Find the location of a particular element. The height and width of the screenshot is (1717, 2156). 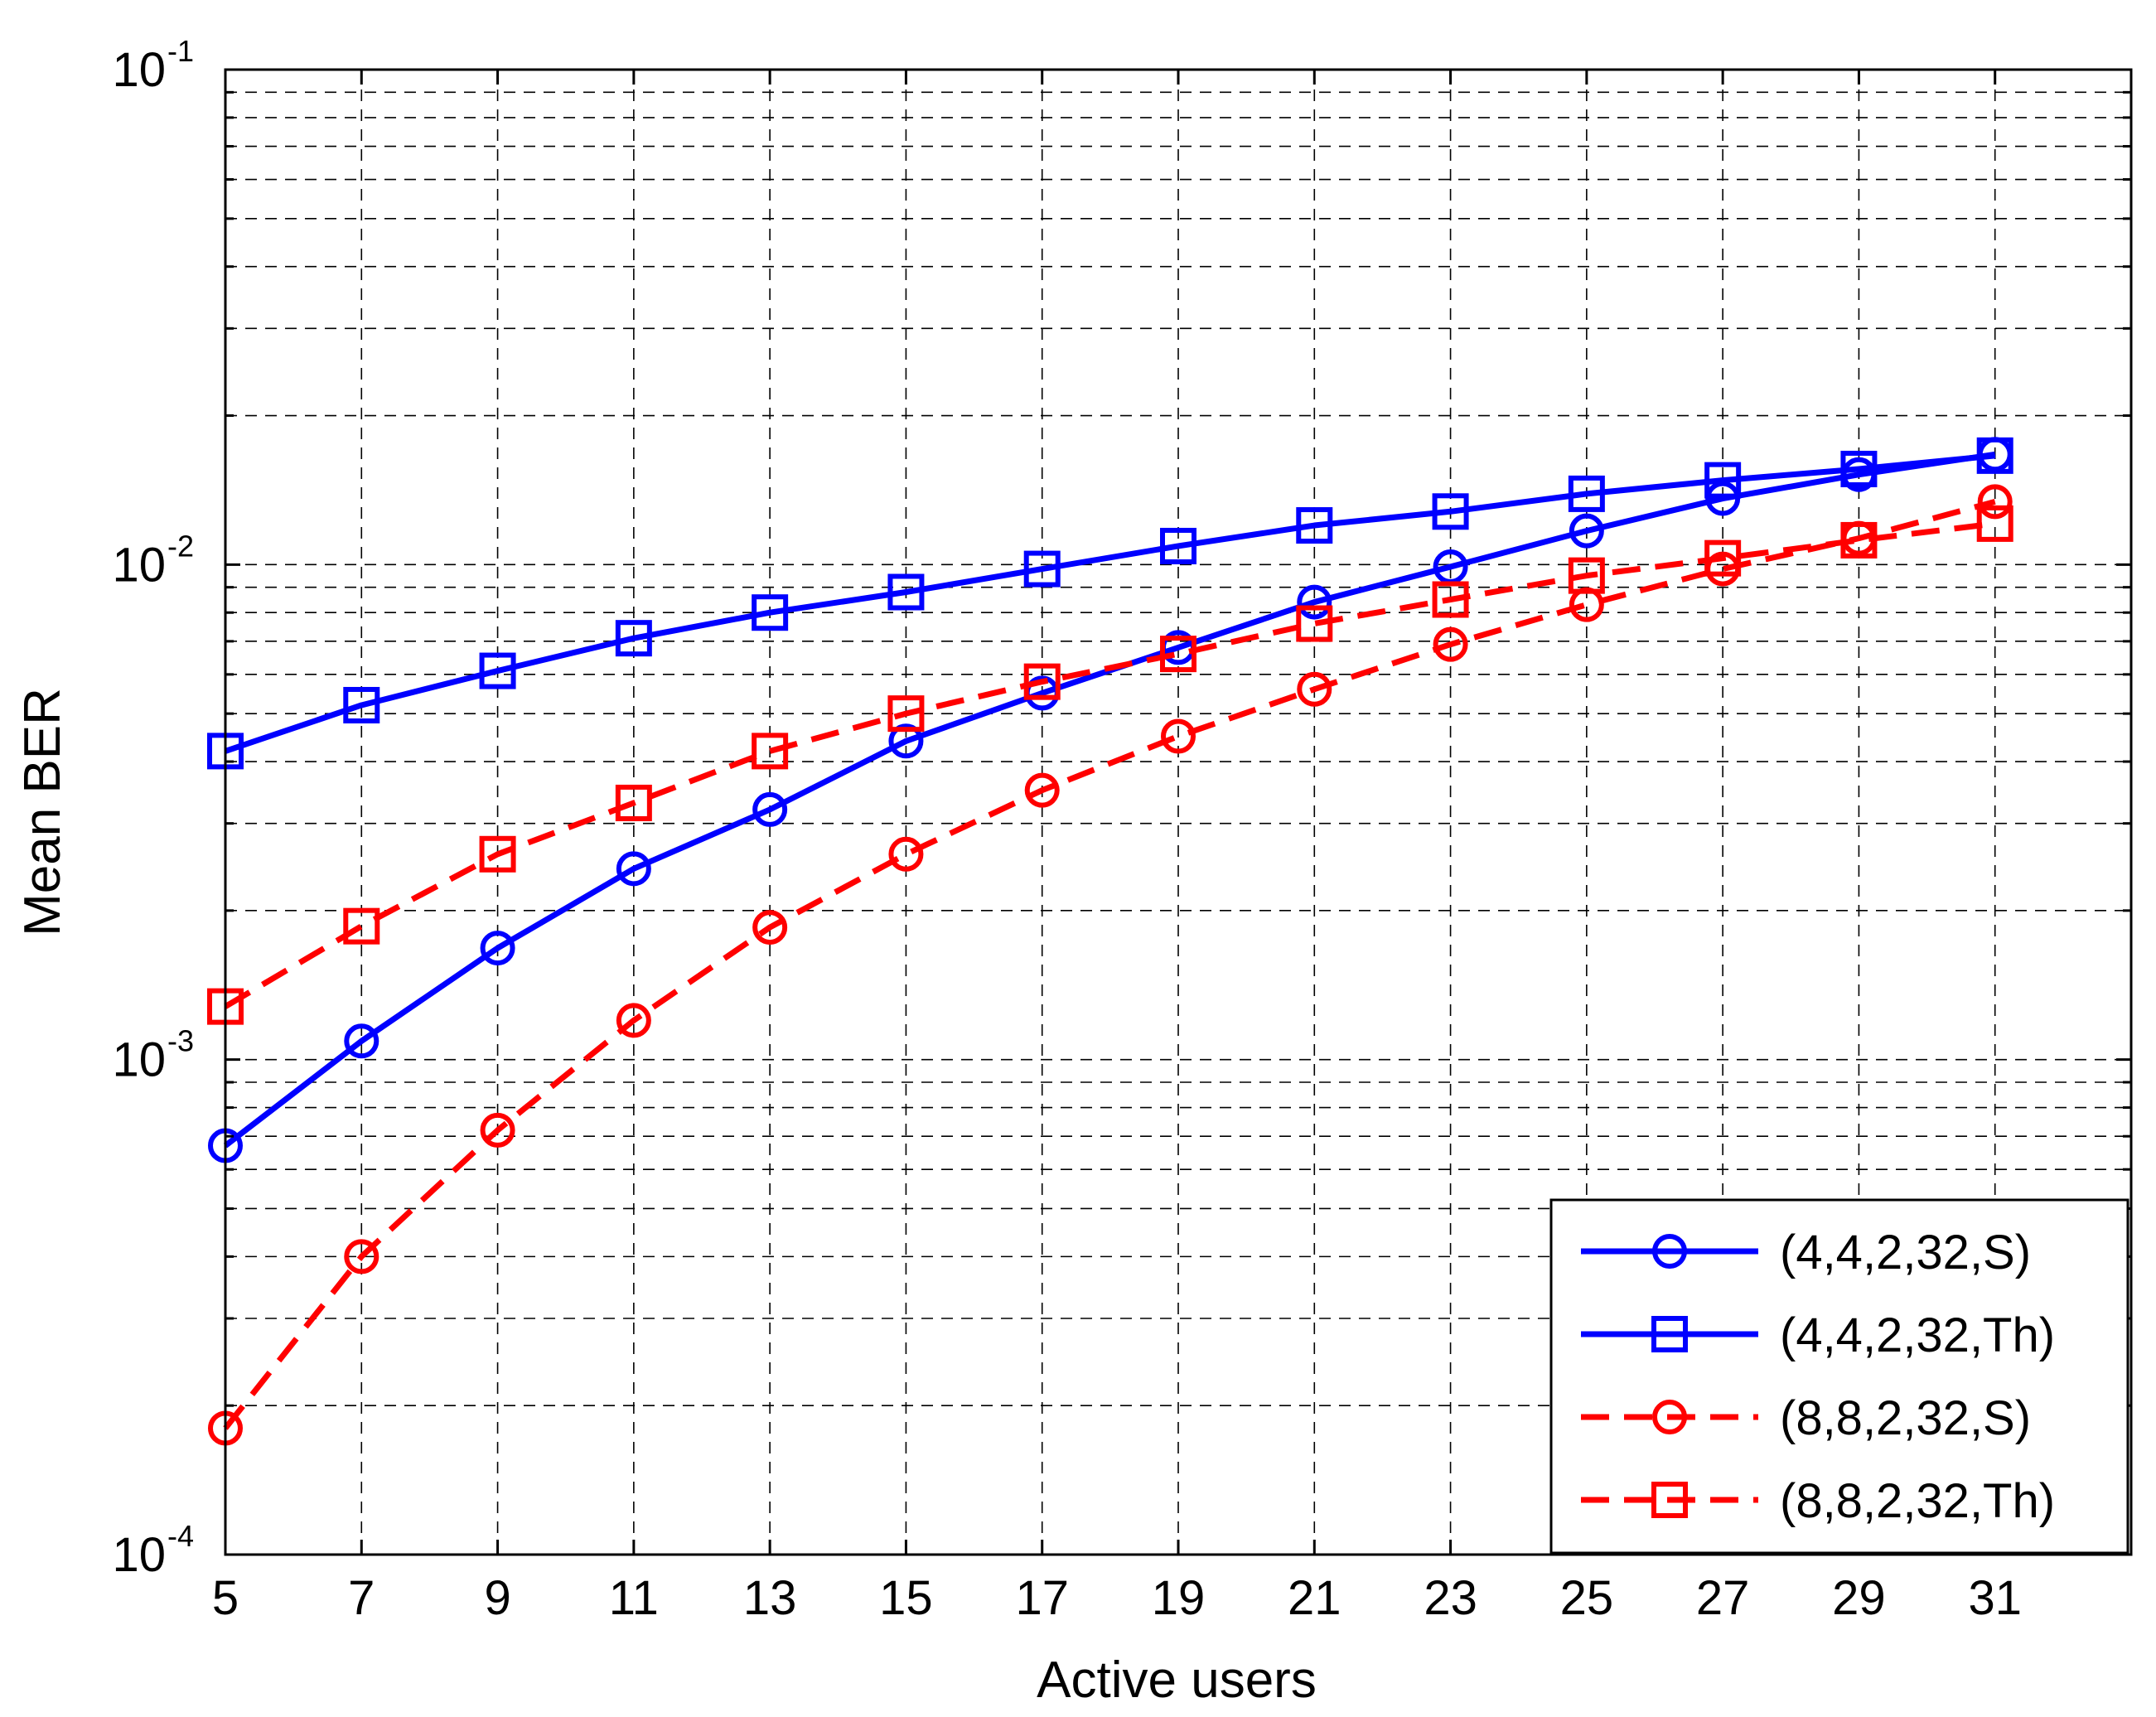

legend-entry: (8,8,2,32,Th) is located at coordinates (1818, 1501).